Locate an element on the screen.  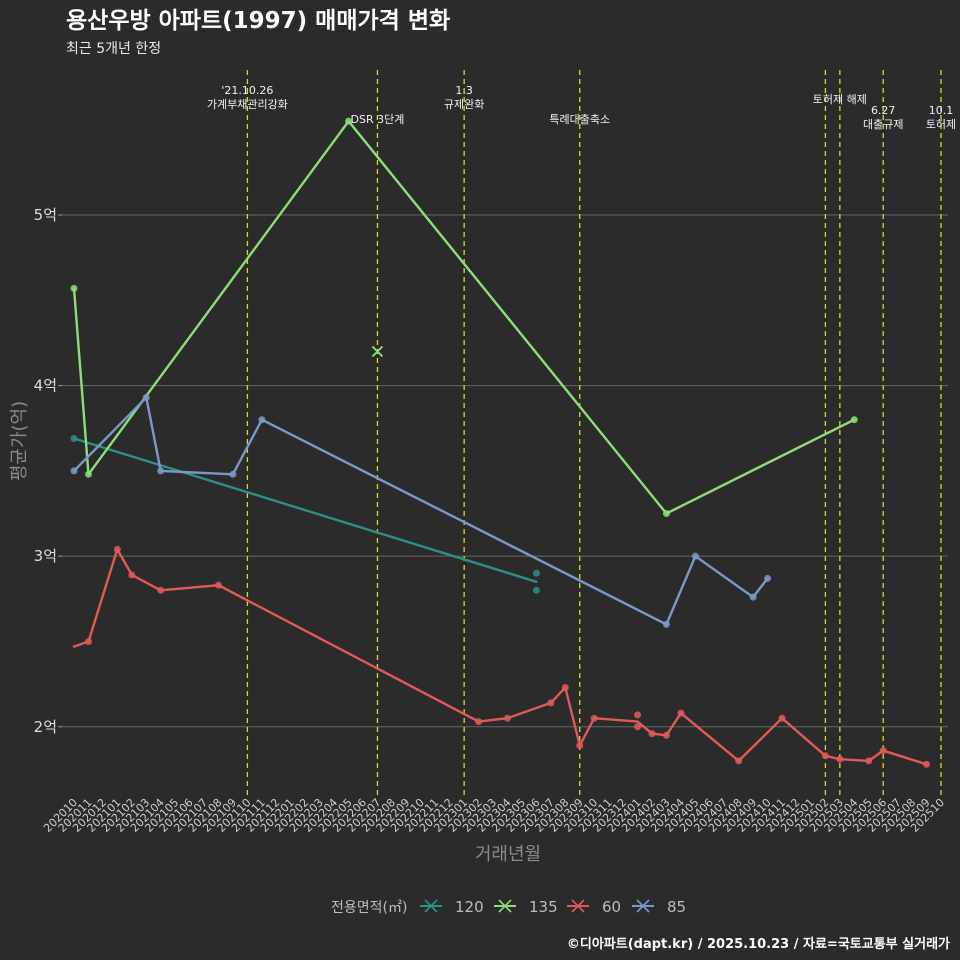
legend-title: 전용면적(㎡) is located at coordinates (369, 908).